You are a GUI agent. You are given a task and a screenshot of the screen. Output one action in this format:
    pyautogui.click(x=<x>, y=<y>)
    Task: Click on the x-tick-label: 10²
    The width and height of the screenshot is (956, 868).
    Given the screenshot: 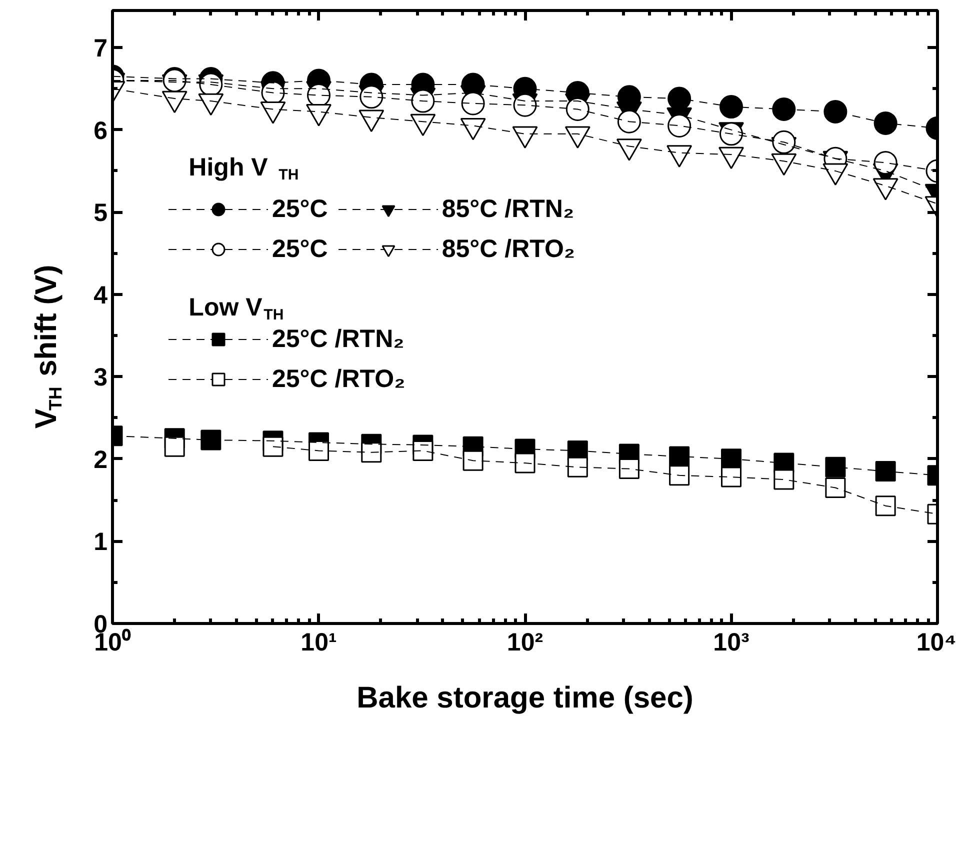 What is the action you would take?
    pyautogui.click(x=525, y=642)
    